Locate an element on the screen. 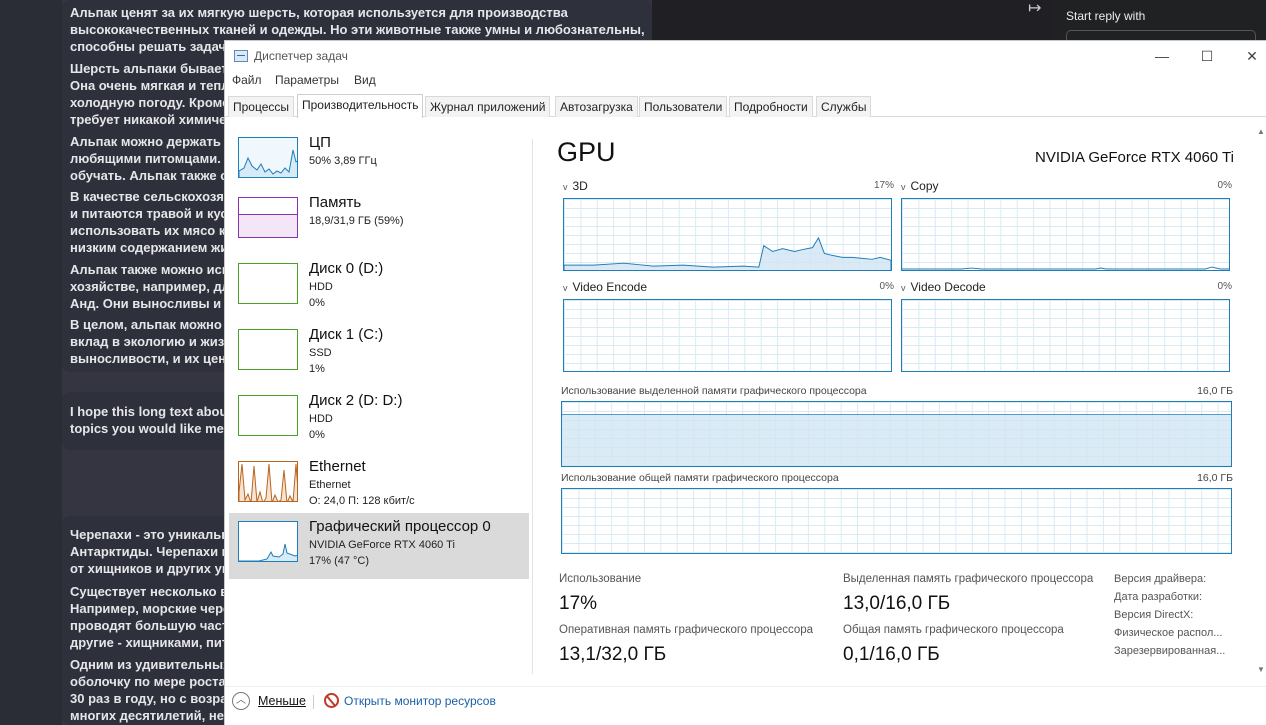 Image resolution: width=1266 pixels, height=725 pixels. start-reply-box is located at coordinates (1161, 37).